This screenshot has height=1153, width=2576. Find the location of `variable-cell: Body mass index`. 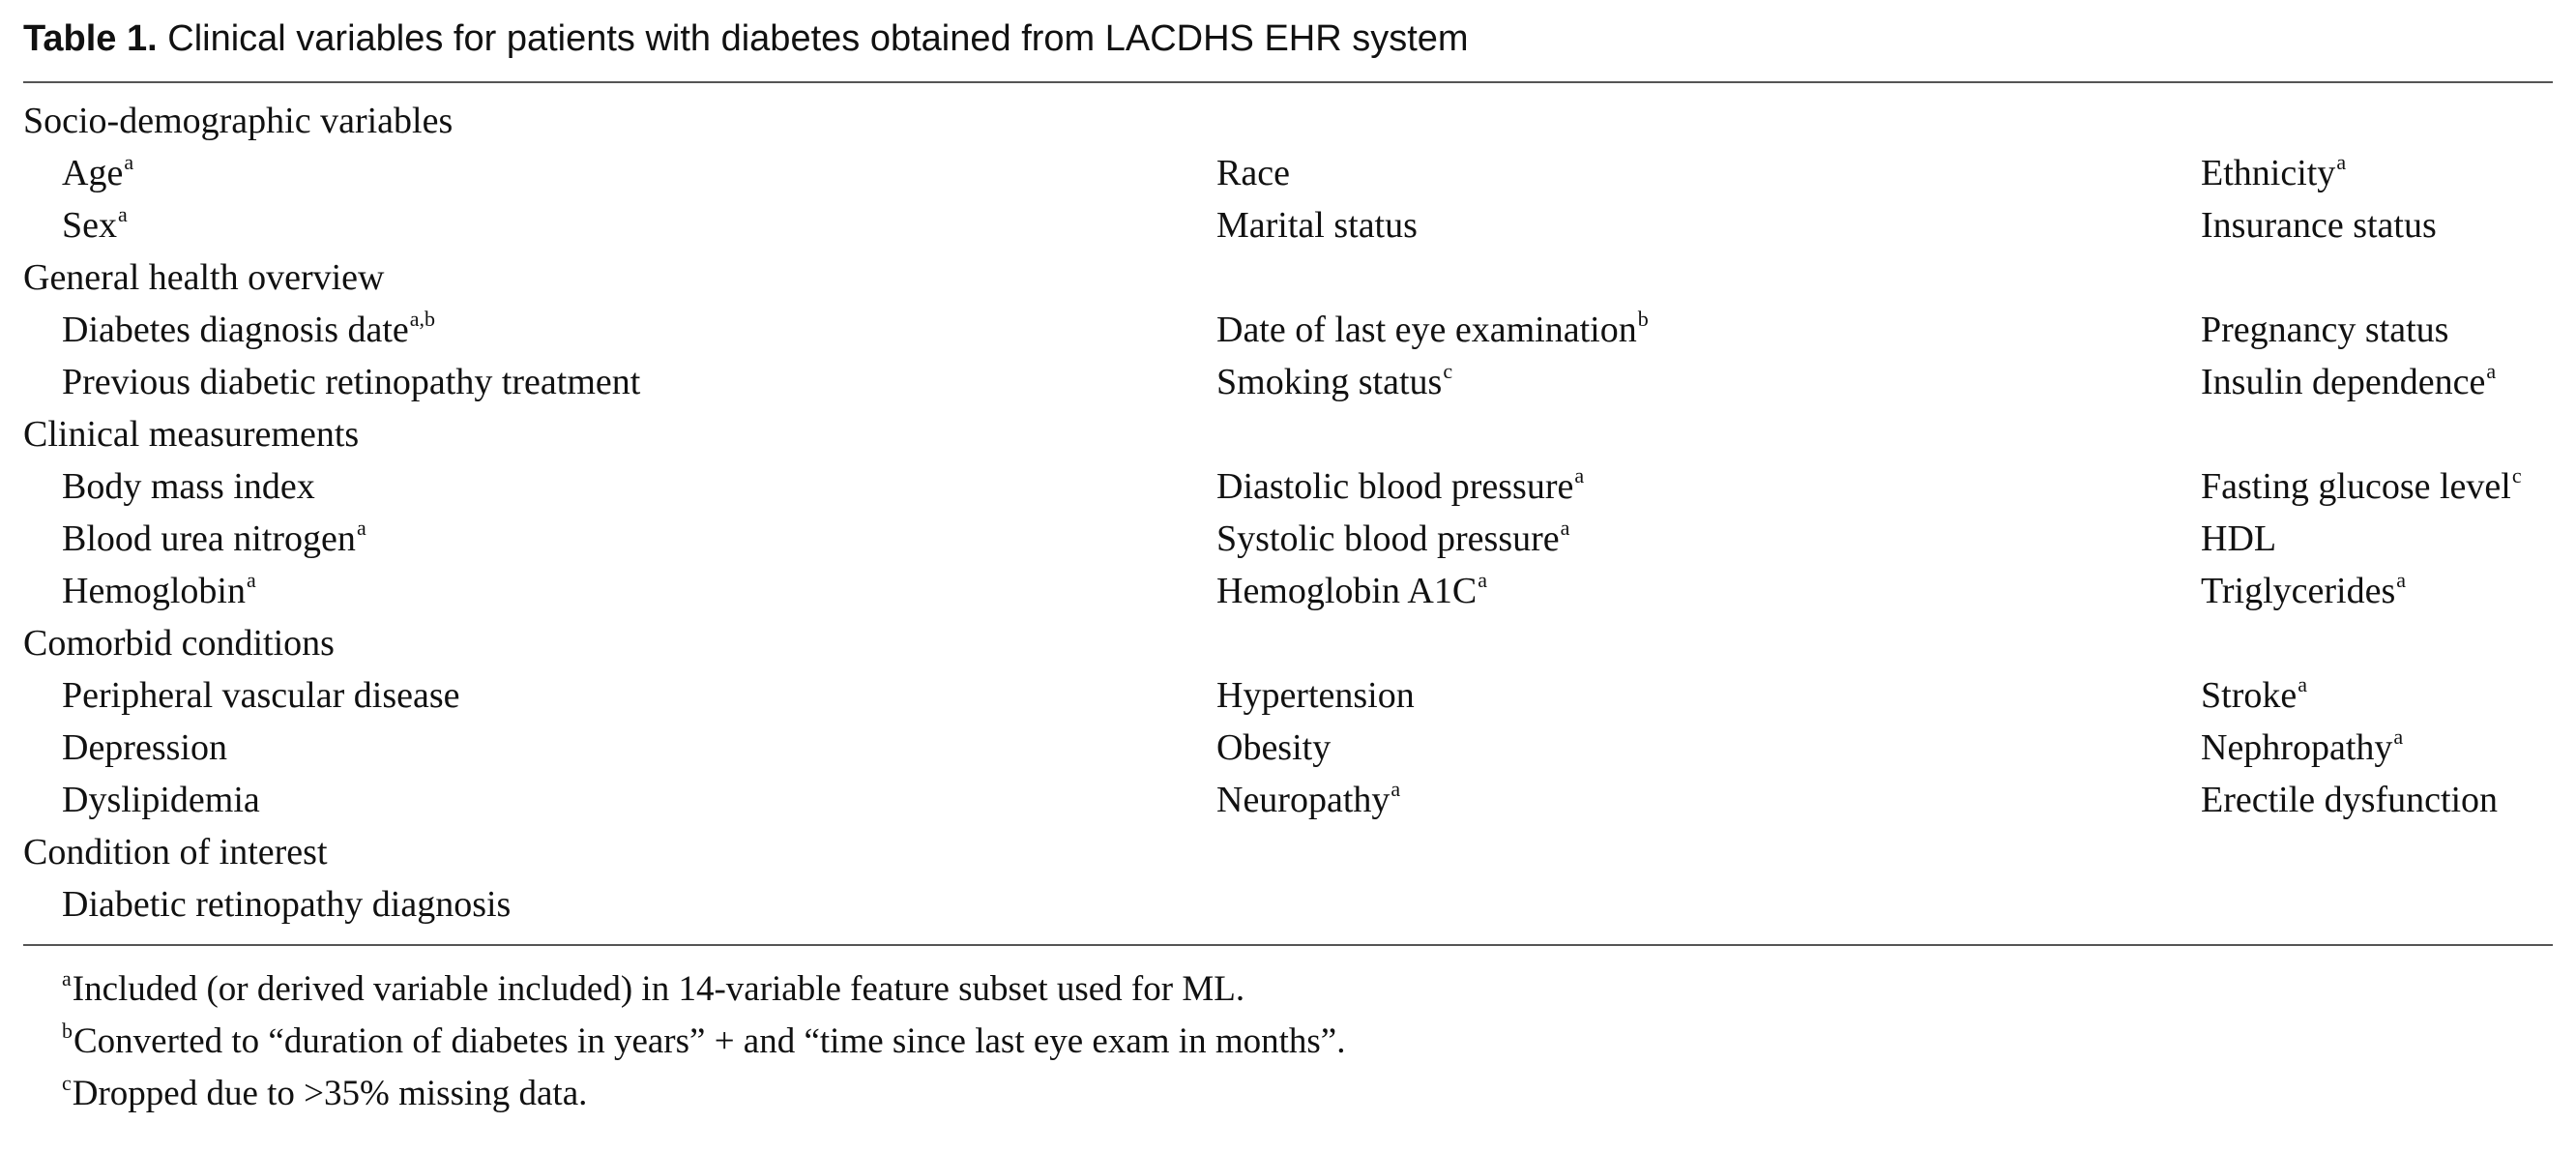

variable-cell: Body mass index is located at coordinates (619, 486).